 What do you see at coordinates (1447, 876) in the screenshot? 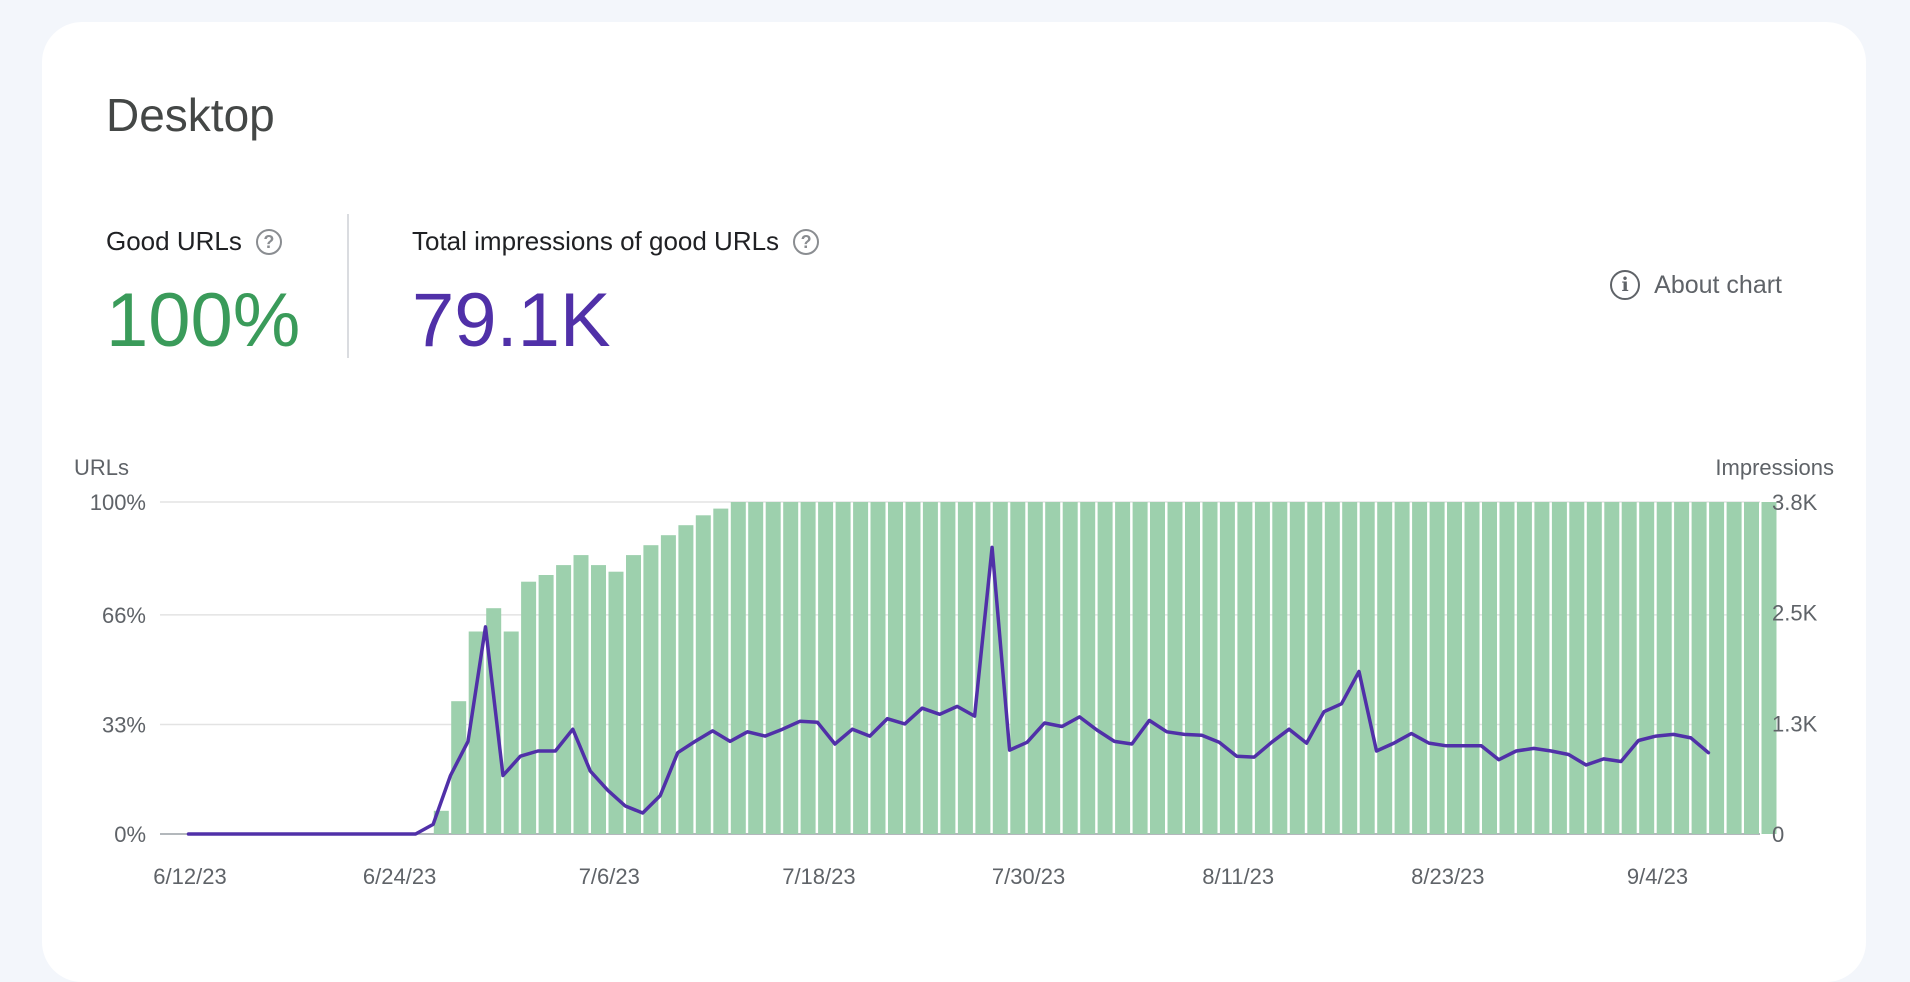
I see `x-tick-label: 8/23/23` at bounding box center [1447, 876].